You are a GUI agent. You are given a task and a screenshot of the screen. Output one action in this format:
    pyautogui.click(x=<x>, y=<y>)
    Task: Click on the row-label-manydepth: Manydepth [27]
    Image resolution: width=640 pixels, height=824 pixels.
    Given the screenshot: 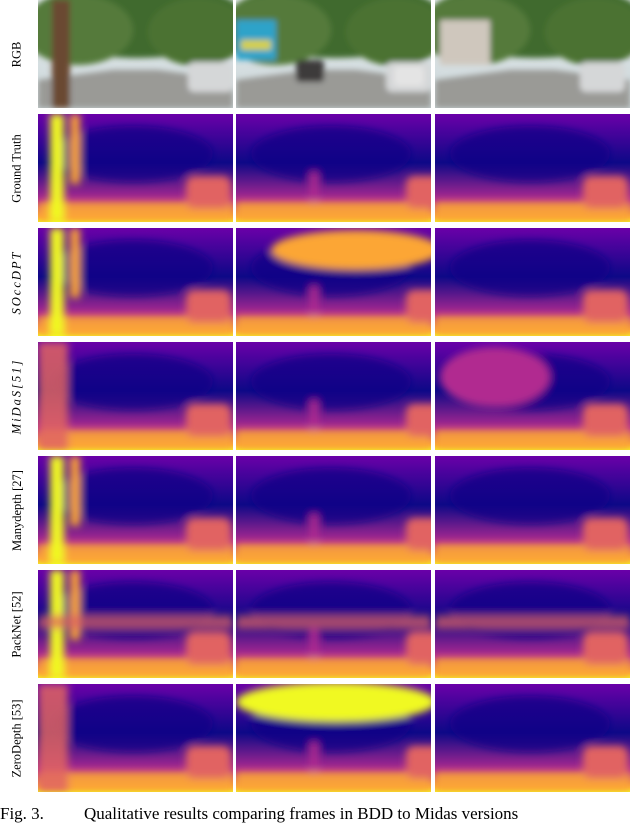 What is the action you would take?
    pyautogui.click(x=17, y=510)
    